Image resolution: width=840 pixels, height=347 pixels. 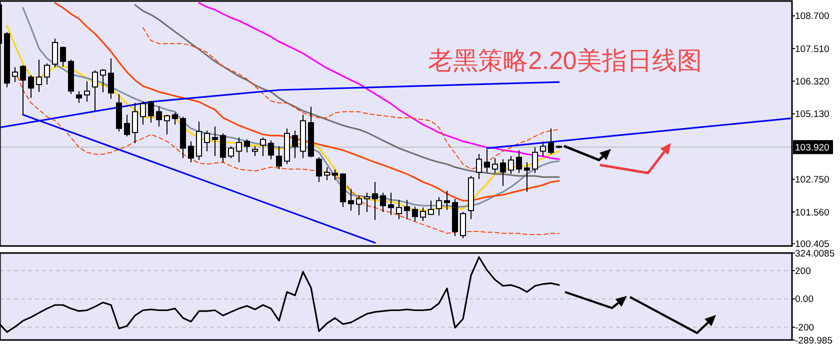 I want to click on y-tick-label: 108.700, so click(x=812, y=16).